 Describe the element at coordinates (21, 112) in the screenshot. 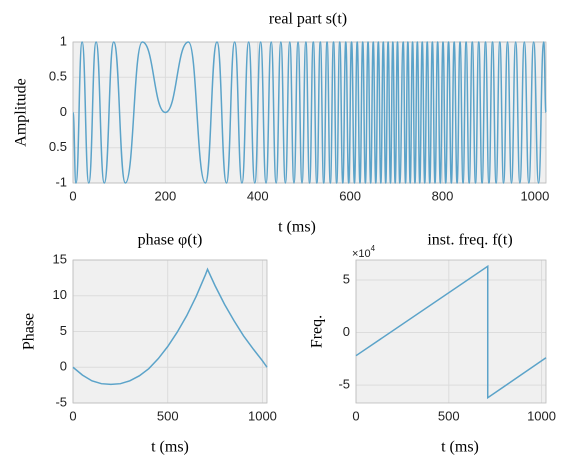

I see `y-axis-label: Amplitude` at that location.